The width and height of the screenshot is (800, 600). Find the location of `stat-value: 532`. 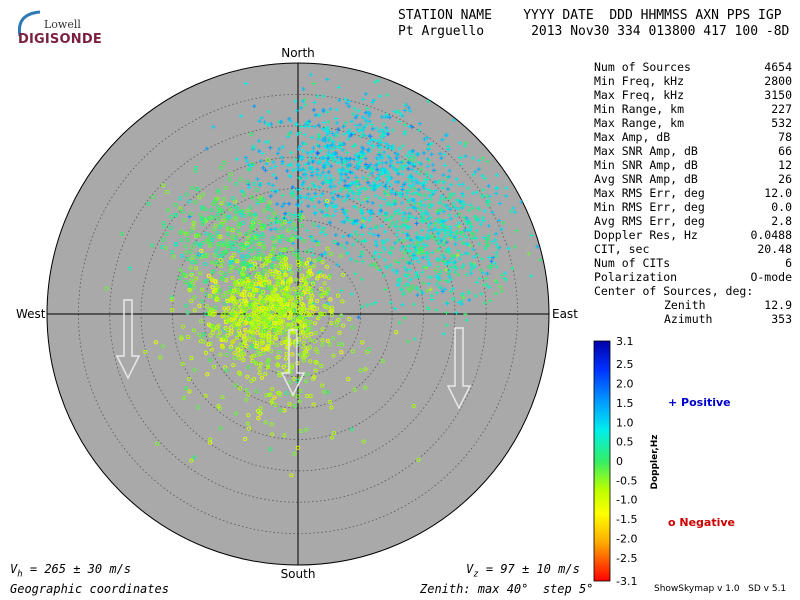

stat-value: 532 is located at coordinates (781, 123).